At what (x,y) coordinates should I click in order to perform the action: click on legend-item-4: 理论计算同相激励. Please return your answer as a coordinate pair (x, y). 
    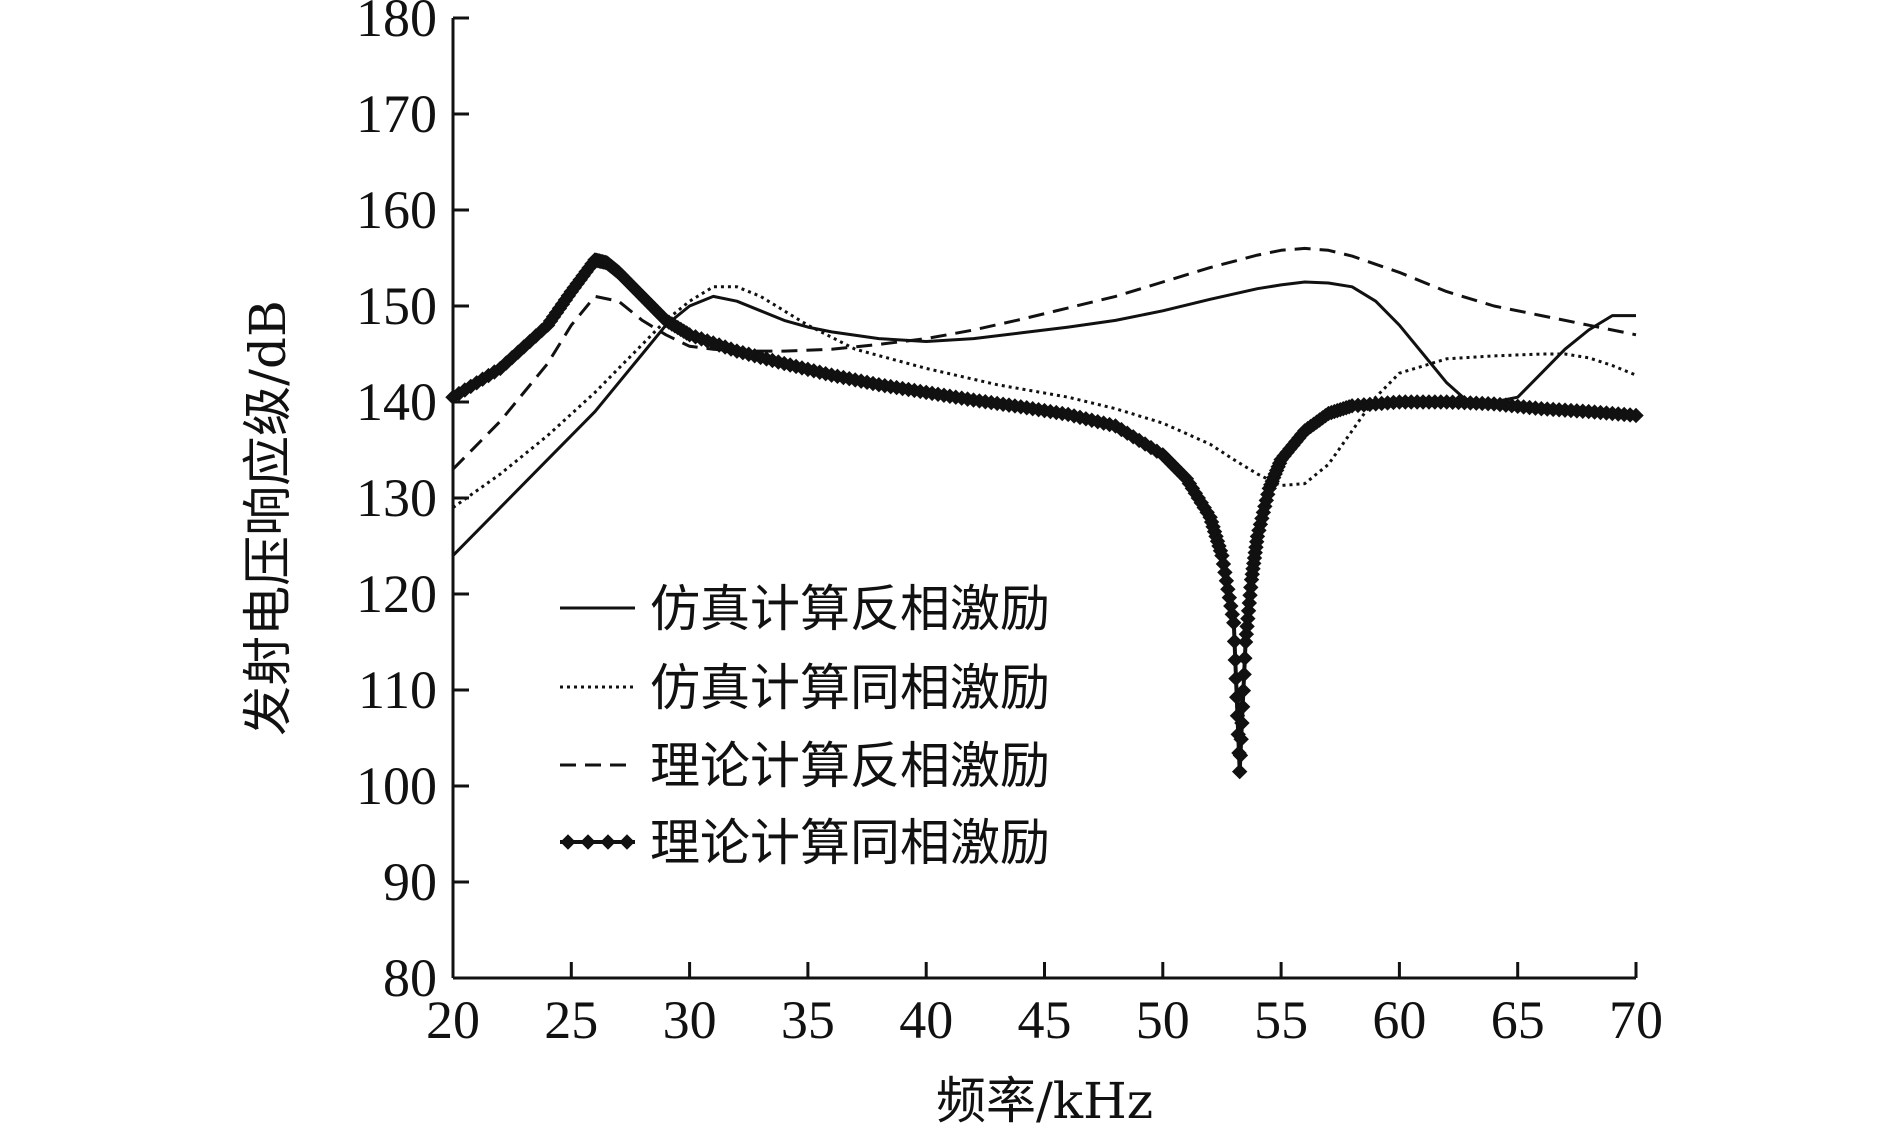
    Looking at the image, I should click on (805, 843).